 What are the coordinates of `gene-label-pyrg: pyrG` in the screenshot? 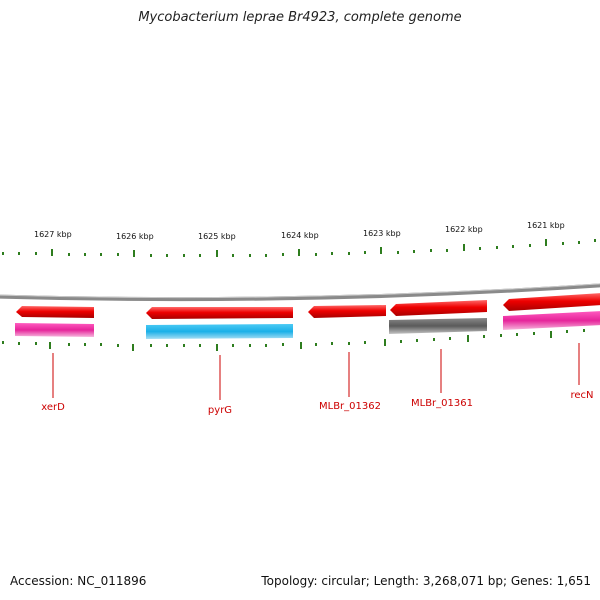 It's located at (220, 410).